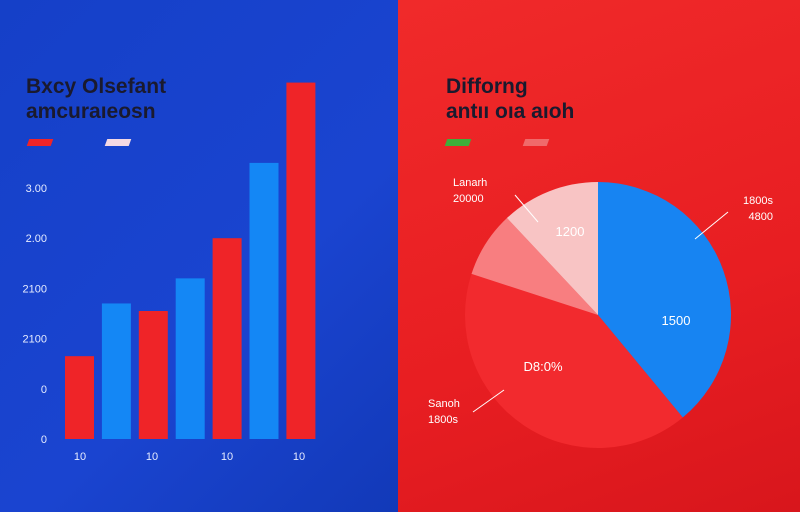 Image resolution: width=800 pixels, height=512 pixels. I want to click on pie-external-label: Lanarh, so click(470, 183).